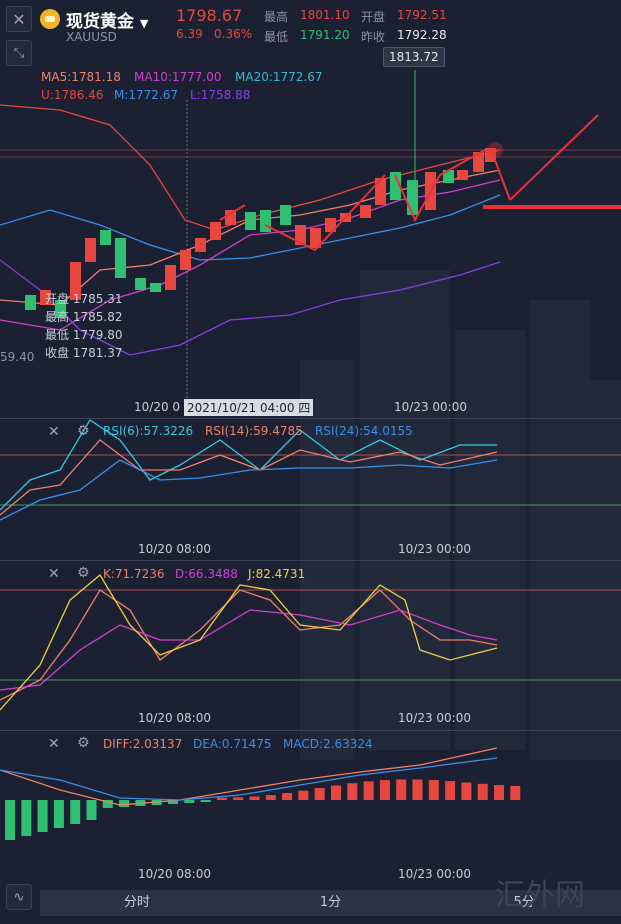 This screenshot has width=621, height=924. I want to click on kdj-time-right: 10/23 00:00, so click(434, 718).